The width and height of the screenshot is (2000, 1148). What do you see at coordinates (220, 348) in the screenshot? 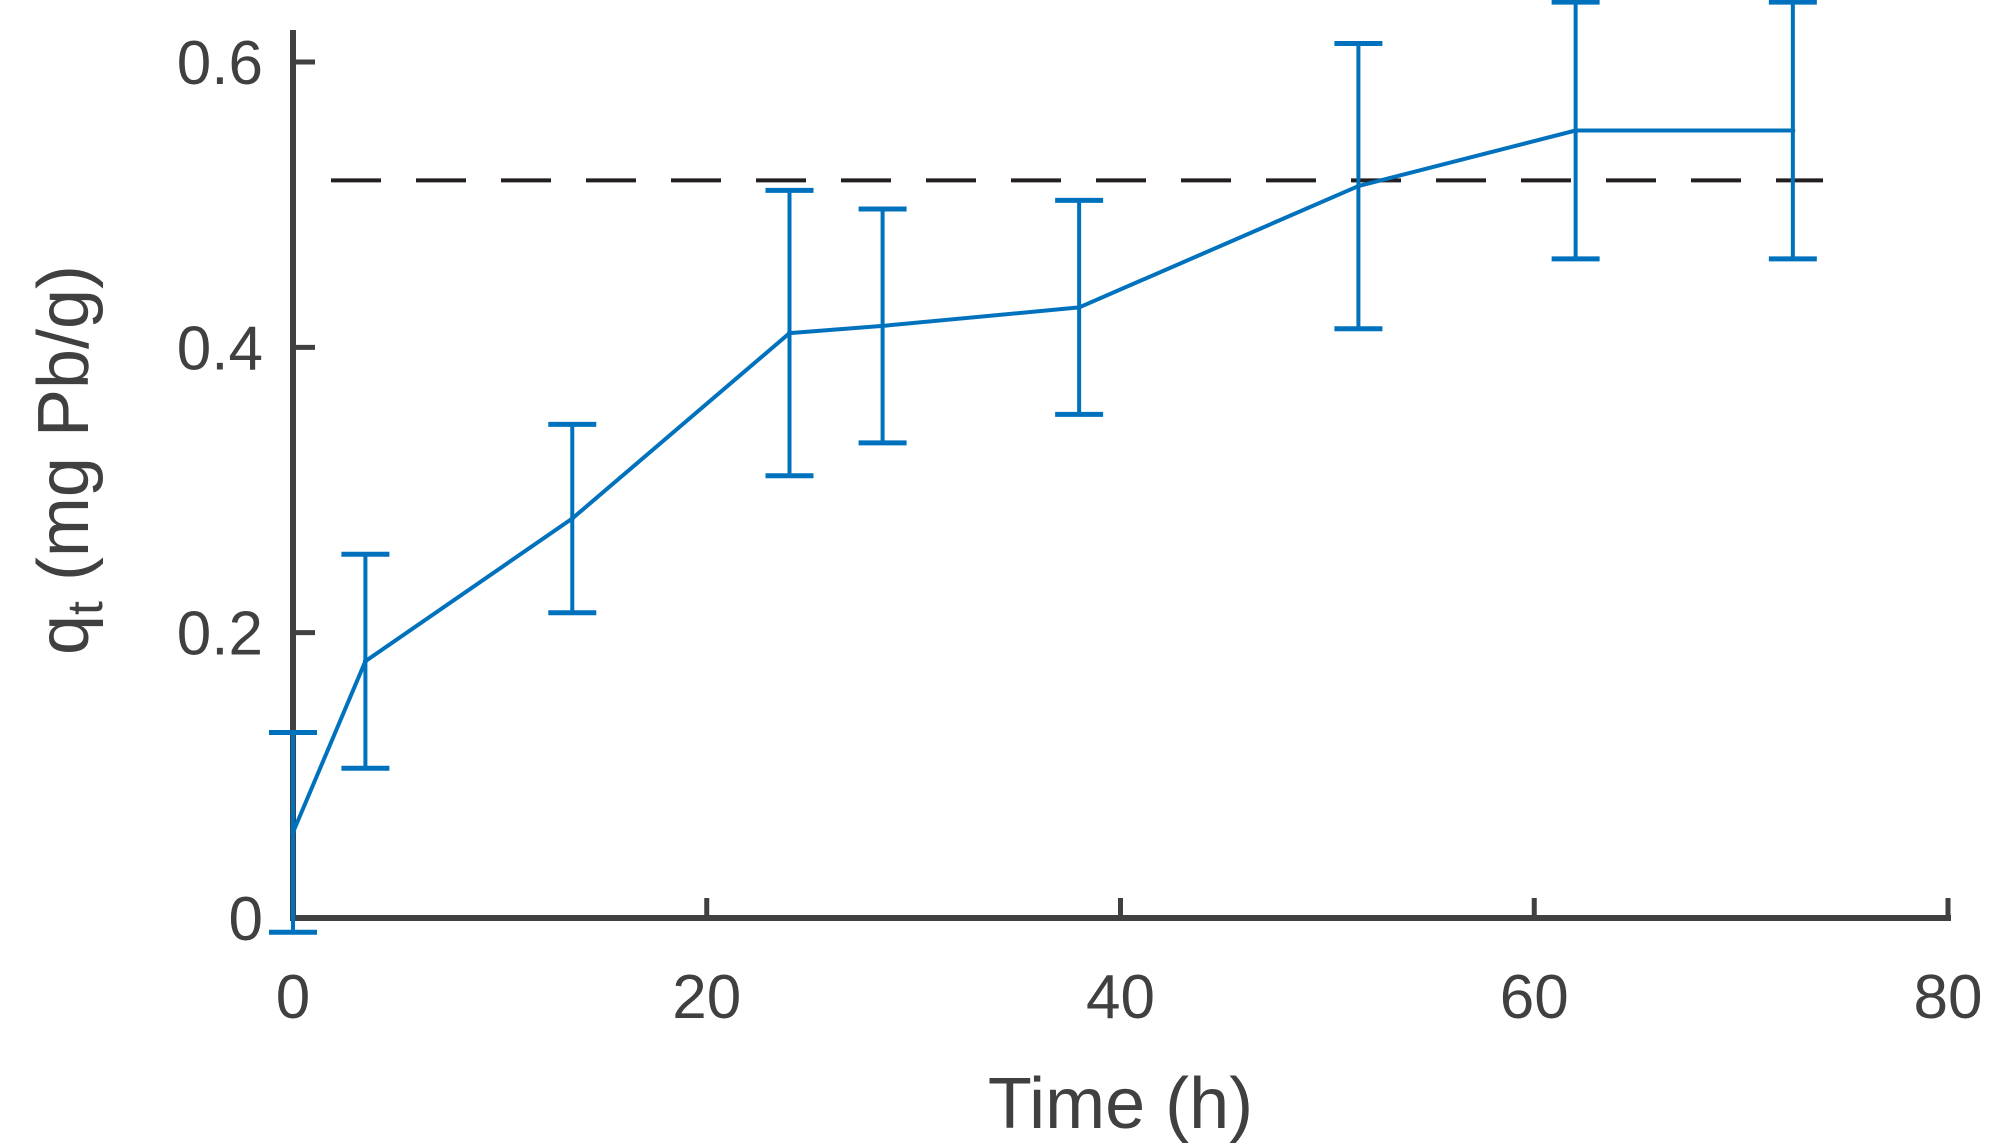
I see `y-tick-label: 0.4` at bounding box center [220, 348].